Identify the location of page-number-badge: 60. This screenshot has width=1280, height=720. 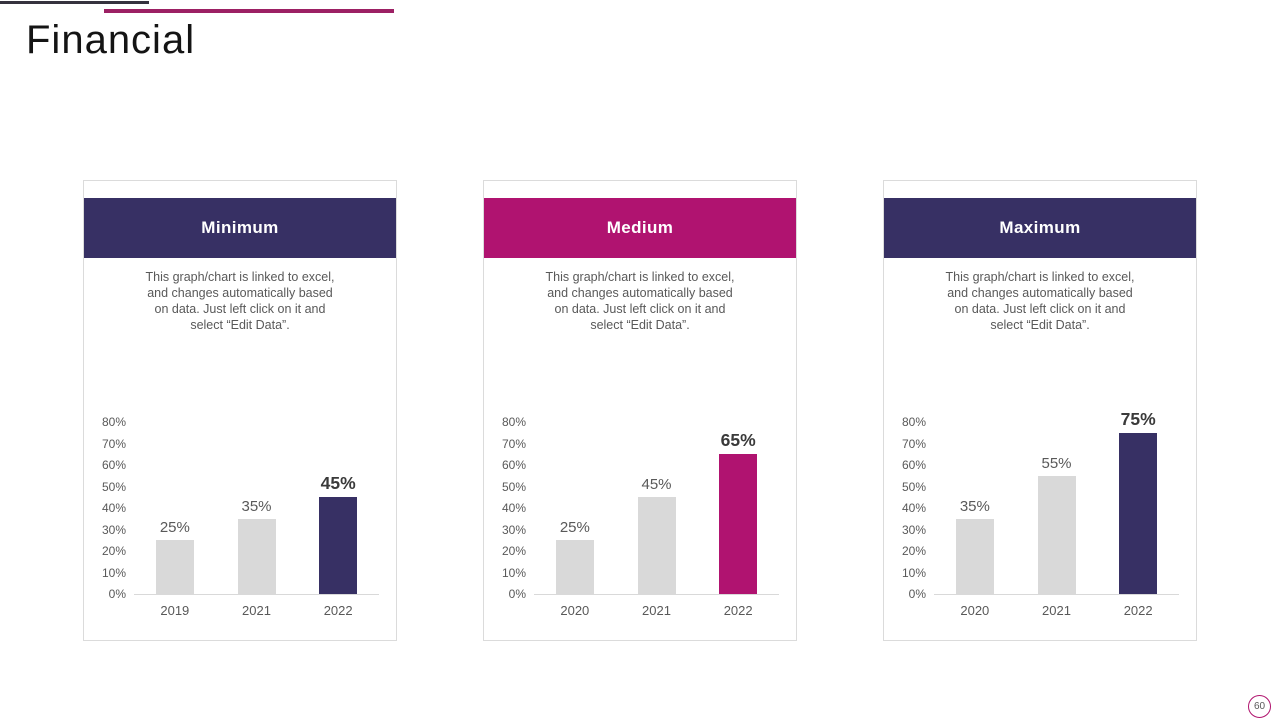
(1259, 706).